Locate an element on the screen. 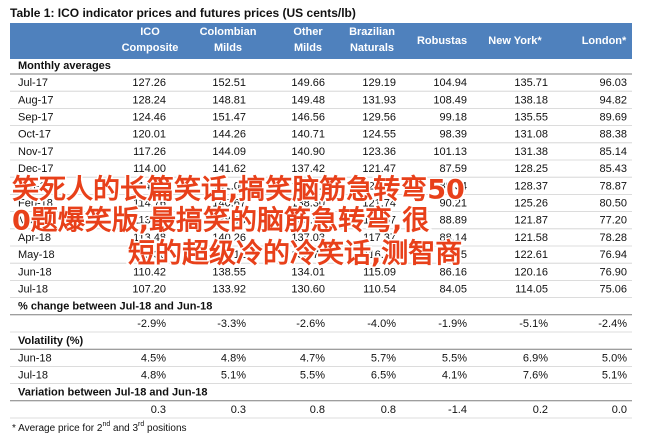 Image resolution: width=648 pixels, height=440 pixels. cell: 129.19 is located at coordinates (379, 83).